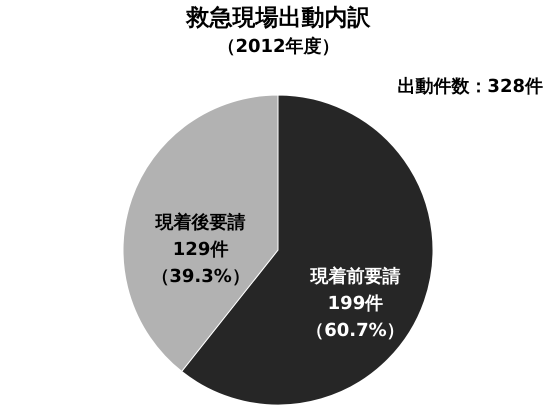 Image resolution: width=557 pixels, height=419 pixels. Describe the element at coordinates (278, 18) in the screenshot. I see `chart-title: 救急現場出動内訳` at that location.